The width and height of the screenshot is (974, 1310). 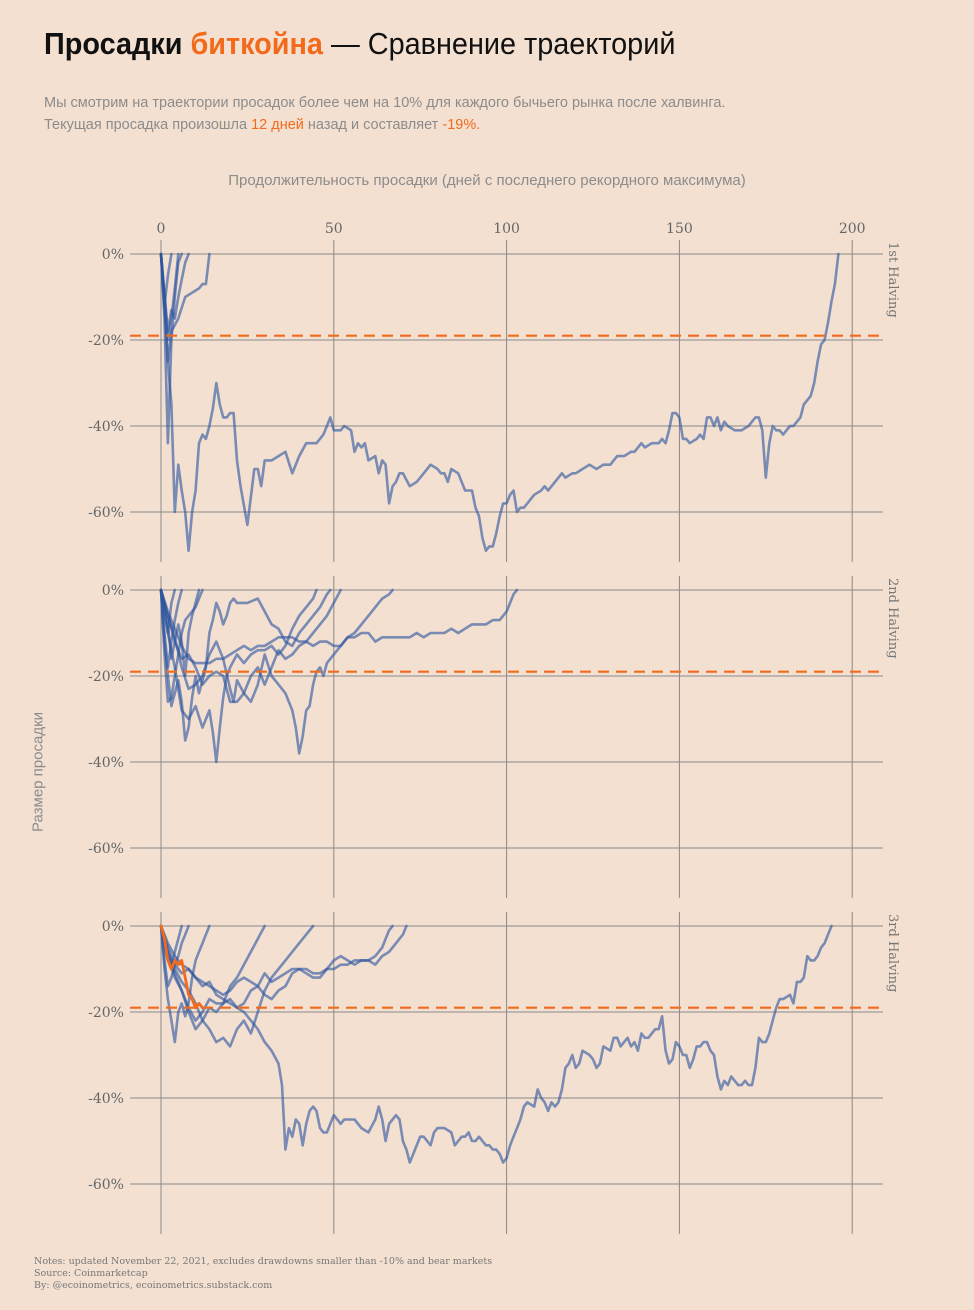 I want to click on subtitle-days: 12 дней, so click(x=277, y=125).